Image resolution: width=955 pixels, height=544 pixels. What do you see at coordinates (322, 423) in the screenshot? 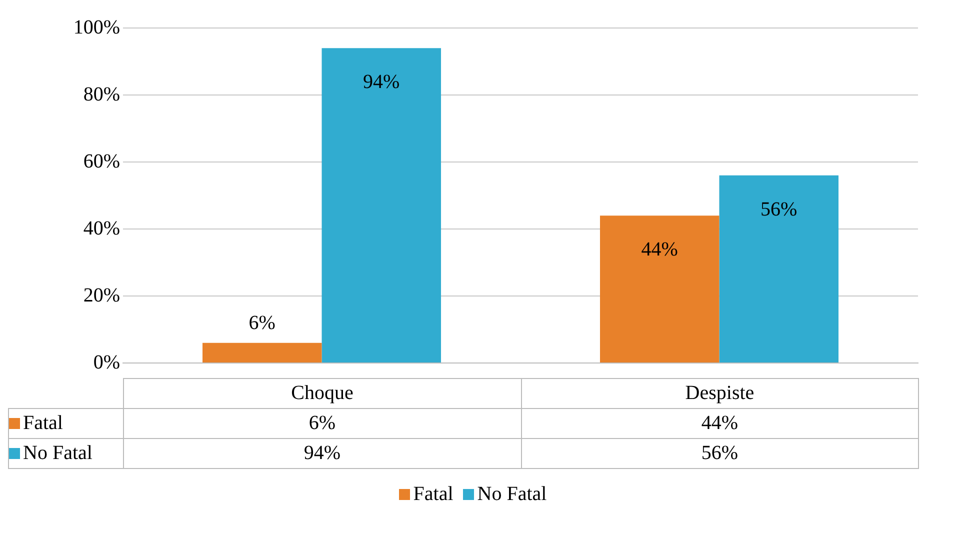
I see `data-label: 6%` at bounding box center [322, 423].